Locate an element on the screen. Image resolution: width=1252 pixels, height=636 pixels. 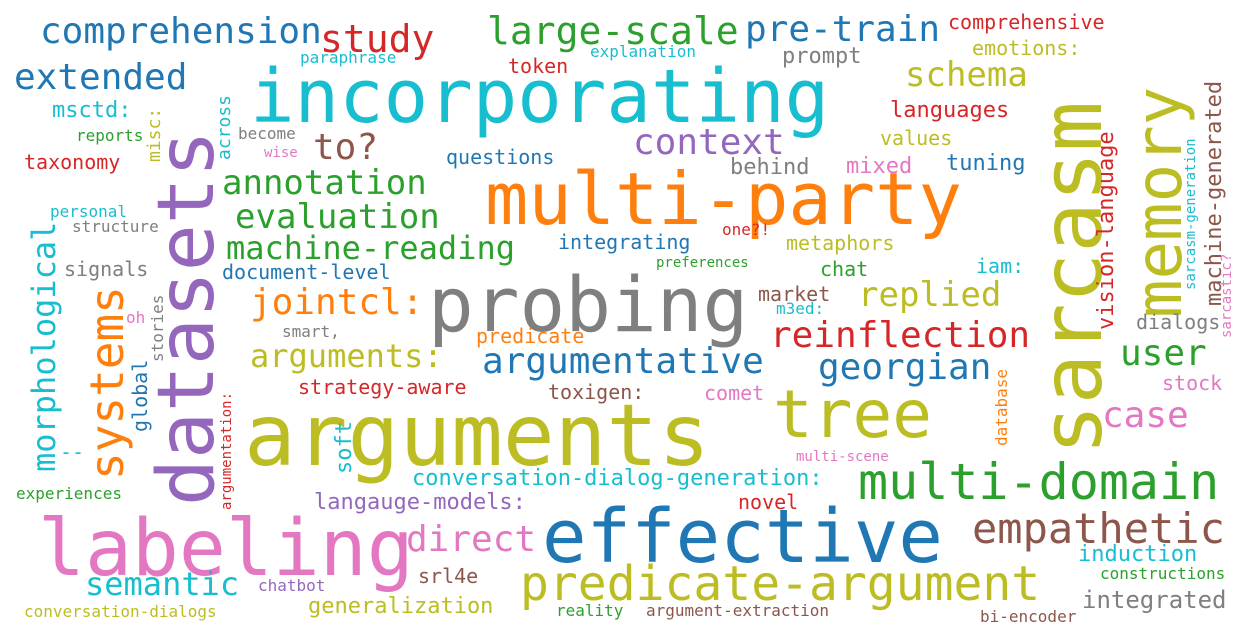
word-dashdash: -- is located at coordinates (72, 452).